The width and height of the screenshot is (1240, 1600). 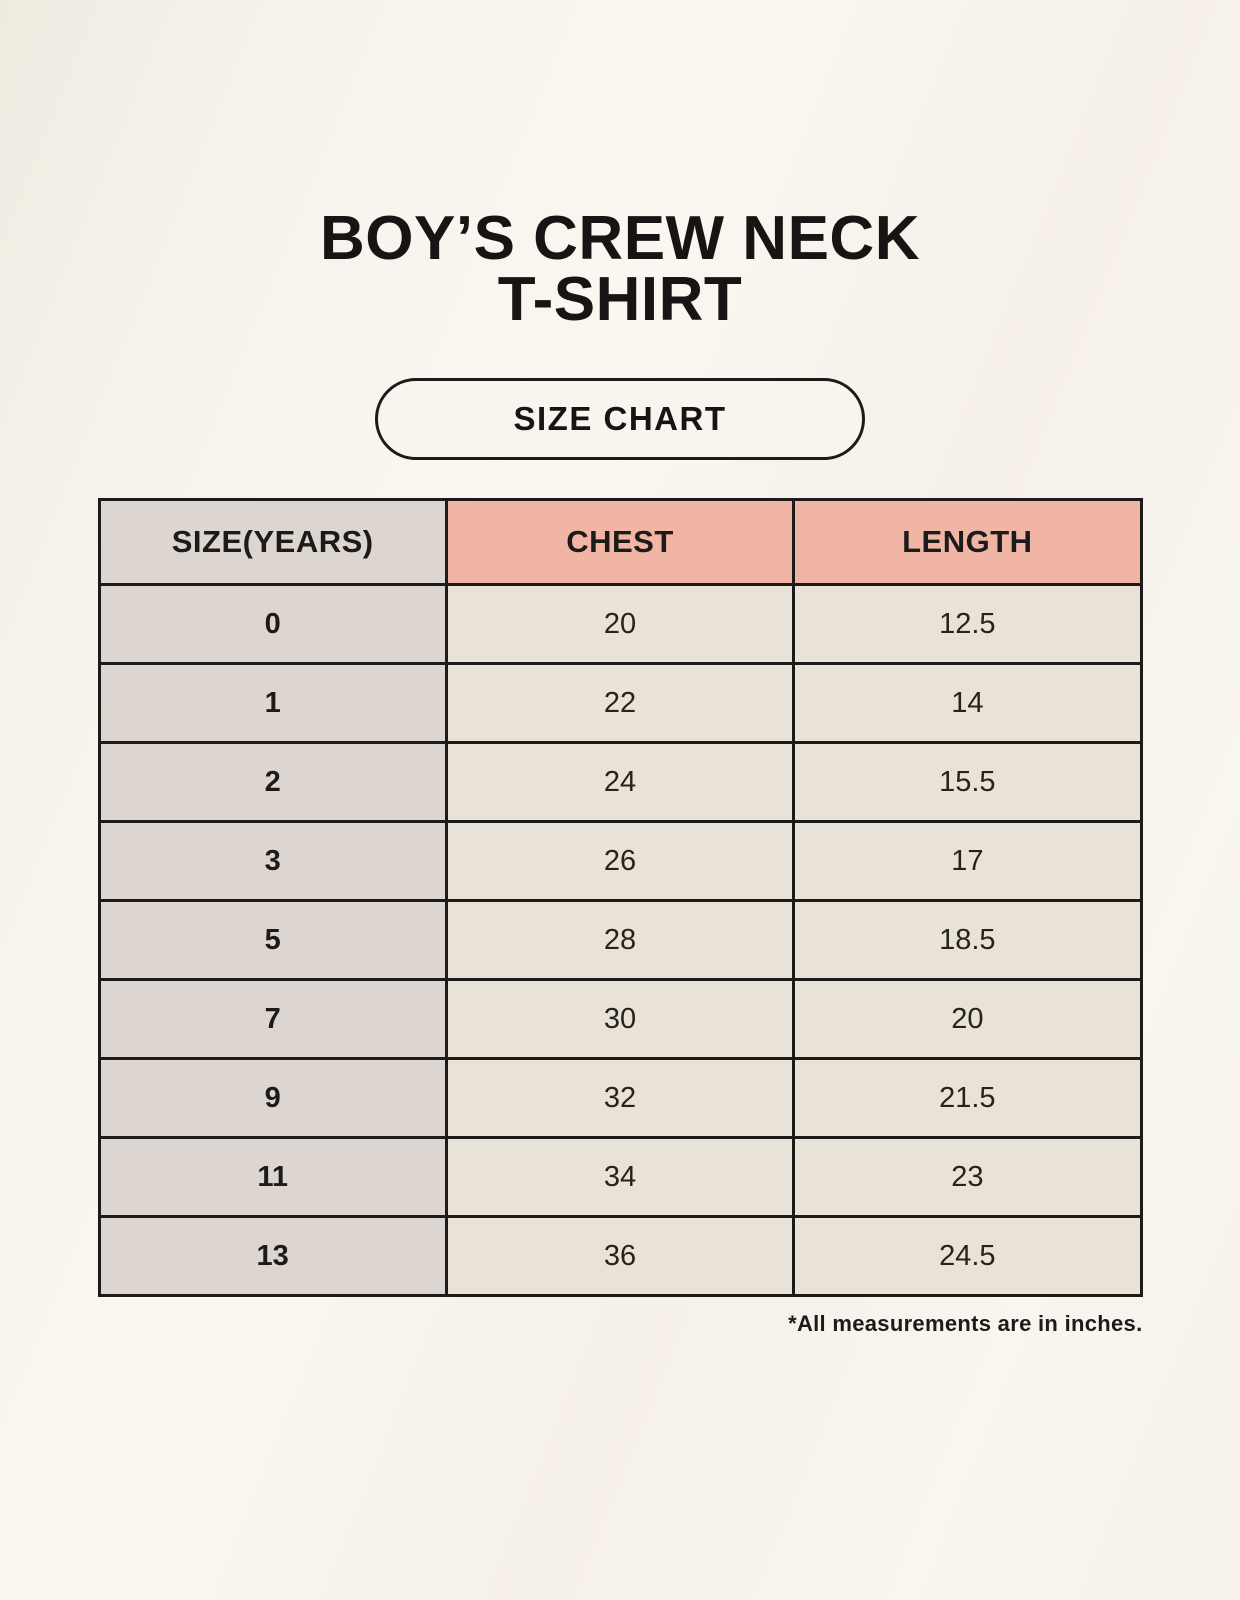 I want to click on size-chart-badge-label: SIZE CHART, so click(x=620, y=418).